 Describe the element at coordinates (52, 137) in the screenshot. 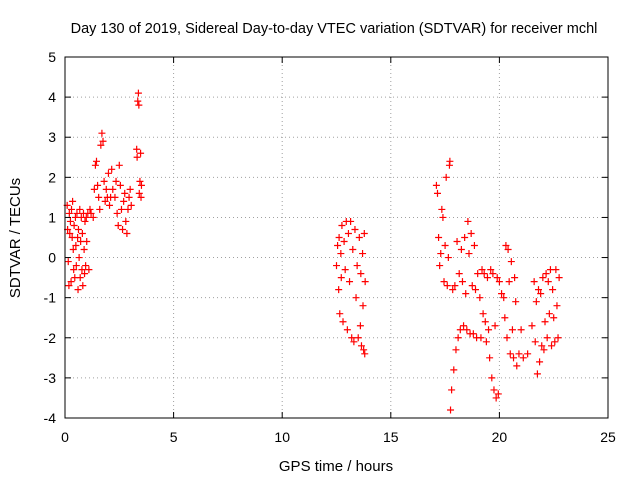

I see `y-tick-label: 3` at that location.